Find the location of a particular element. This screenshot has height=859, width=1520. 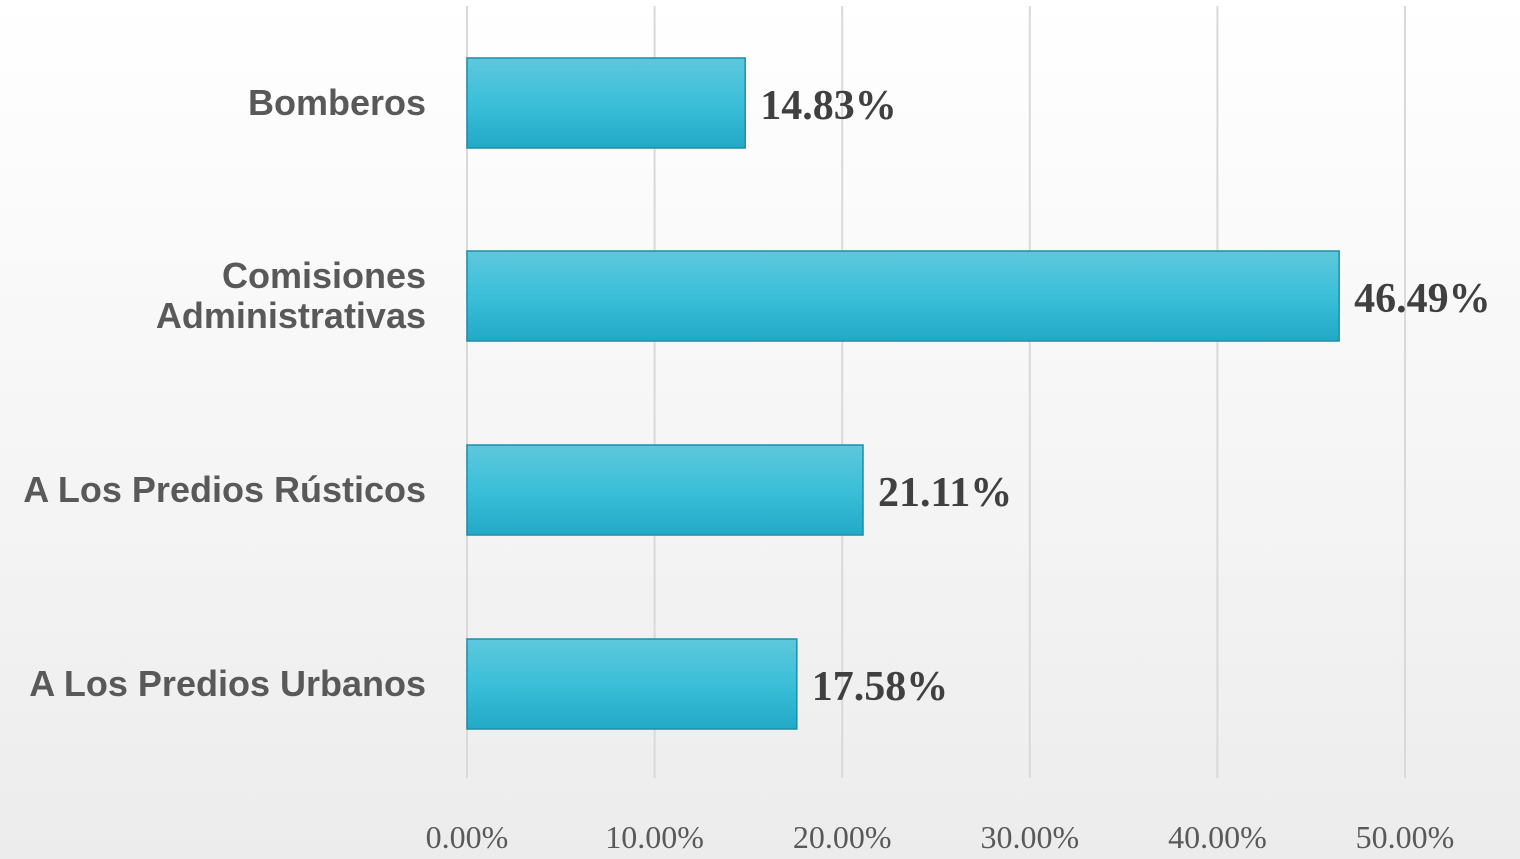

data-label: 14.83% is located at coordinates (828, 106).